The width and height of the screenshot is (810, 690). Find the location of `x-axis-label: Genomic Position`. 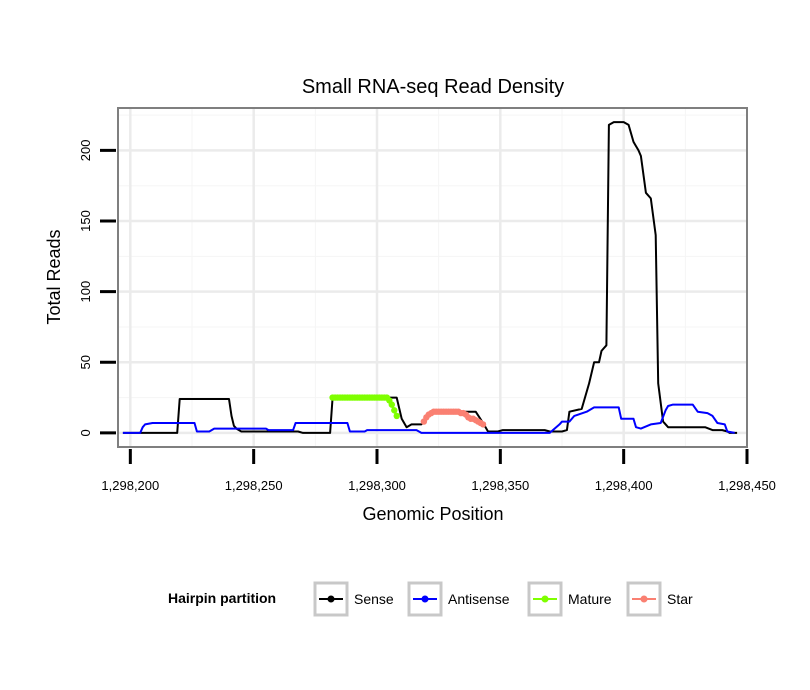

x-axis-label: Genomic Position is located at coordinates (432, 514).